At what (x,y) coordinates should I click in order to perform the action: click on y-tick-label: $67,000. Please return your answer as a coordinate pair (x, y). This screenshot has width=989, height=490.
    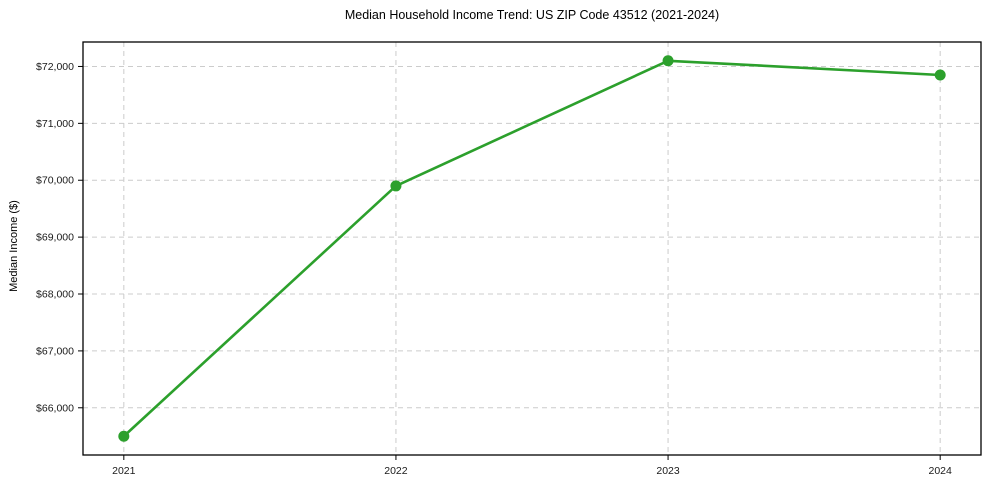
    Looking at the image, I should click on (55, 351).